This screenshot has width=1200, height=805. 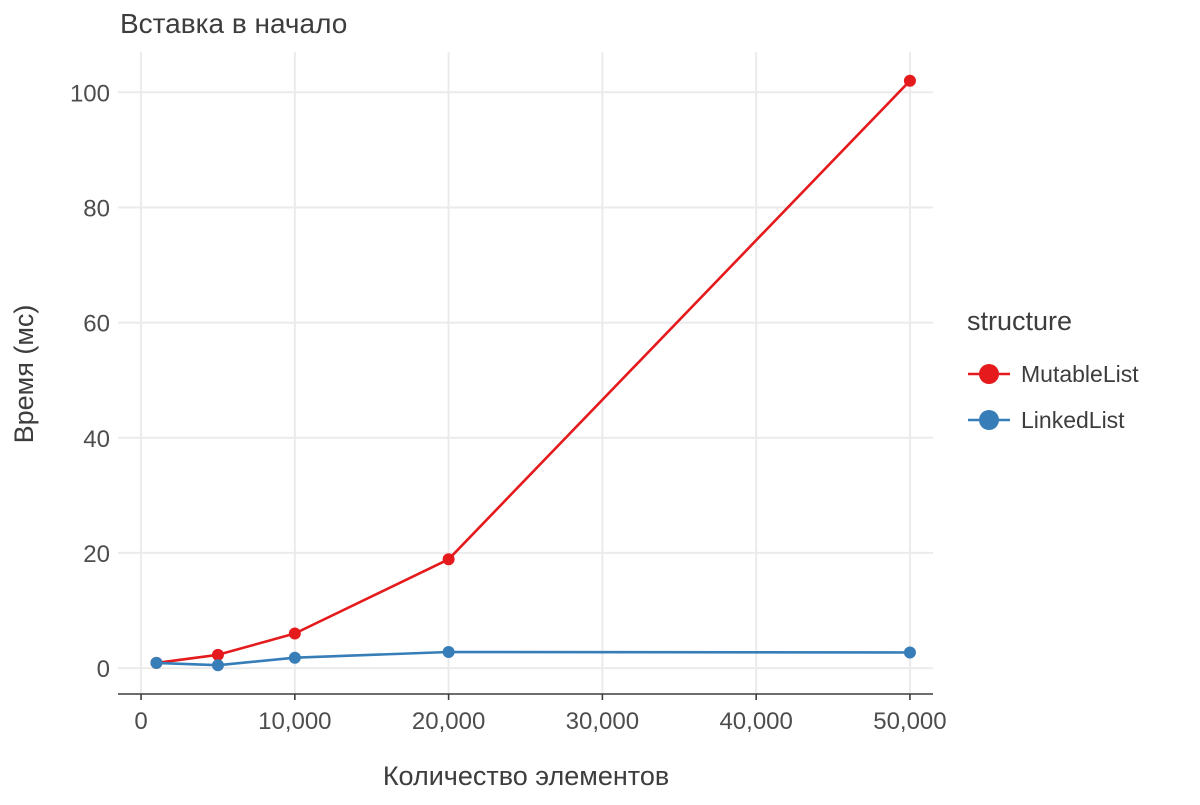 What do you see at coordinates (233, 23) in the screenshot?
I see `chart-title: Вставка в начало` at bounding box center [233, 23].